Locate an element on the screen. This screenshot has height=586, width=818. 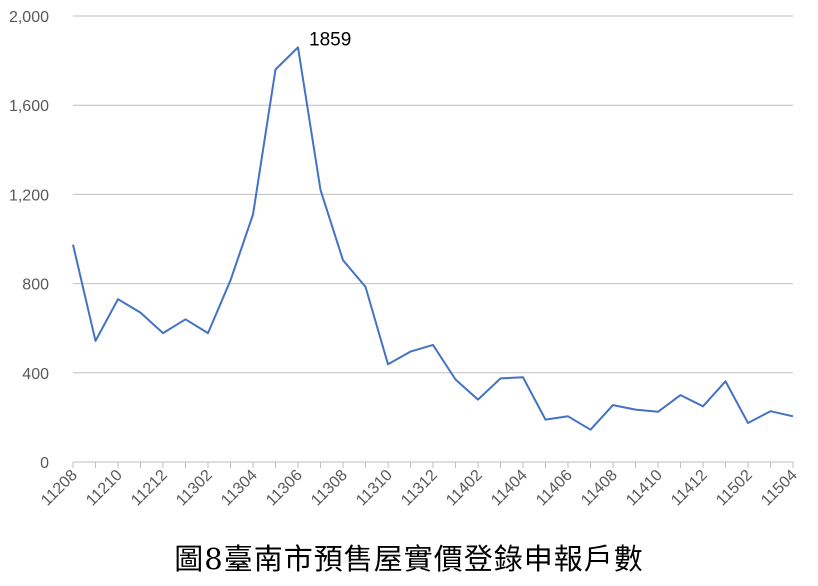
x-tick-label: 11210 is located at coordinates (104, 488).